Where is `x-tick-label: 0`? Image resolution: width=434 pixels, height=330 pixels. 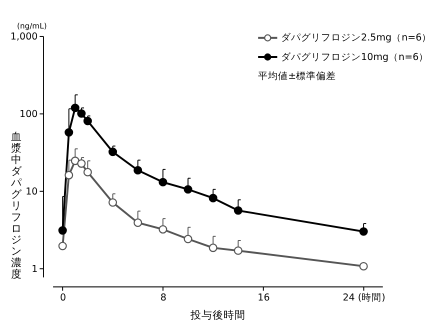 x-tick-label: 0 is located at coordinates (63, 298).